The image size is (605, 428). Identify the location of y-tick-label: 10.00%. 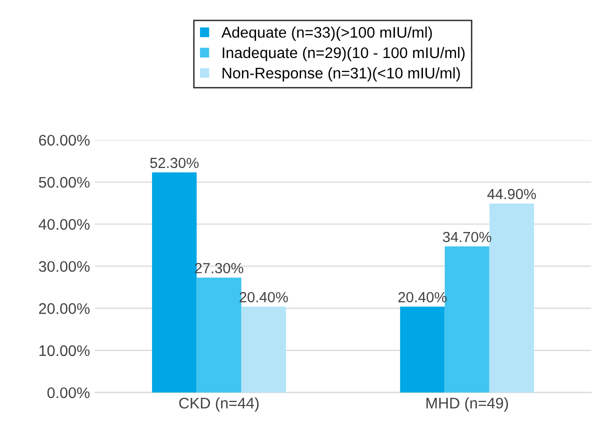
(64, 350).